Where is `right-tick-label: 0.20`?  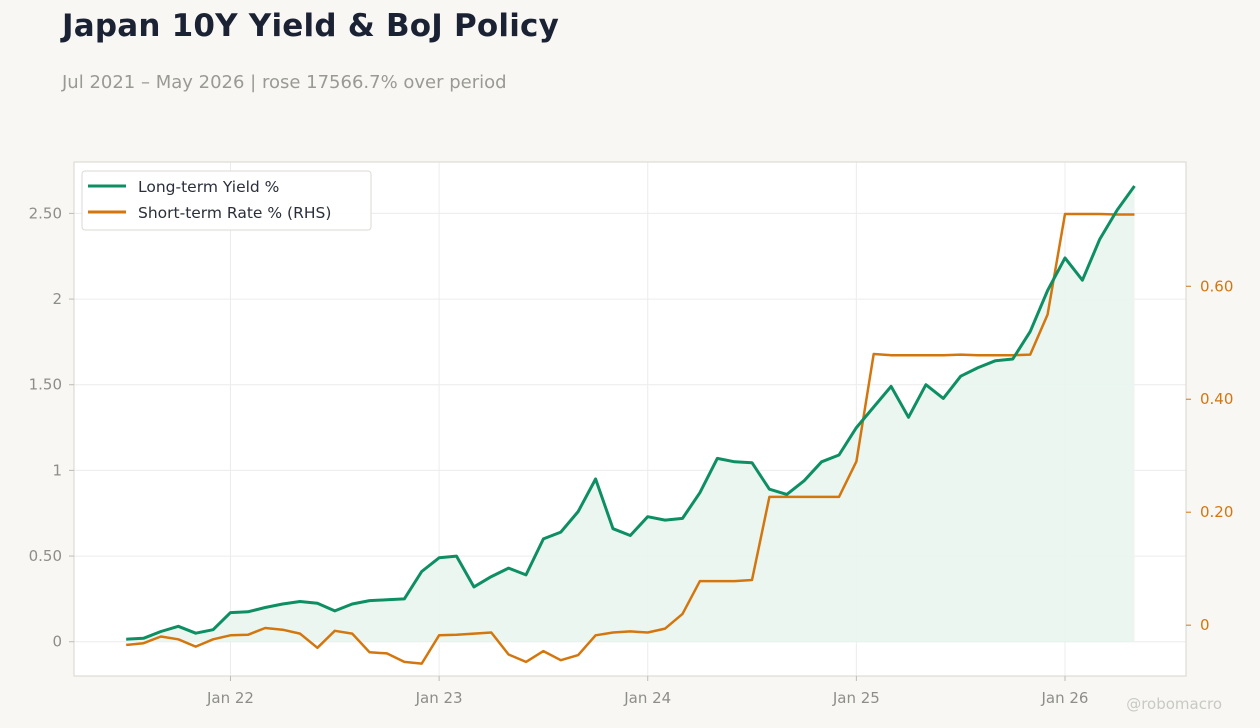 right-tick-label: 0.20 is located at coordinates (1216, 512).